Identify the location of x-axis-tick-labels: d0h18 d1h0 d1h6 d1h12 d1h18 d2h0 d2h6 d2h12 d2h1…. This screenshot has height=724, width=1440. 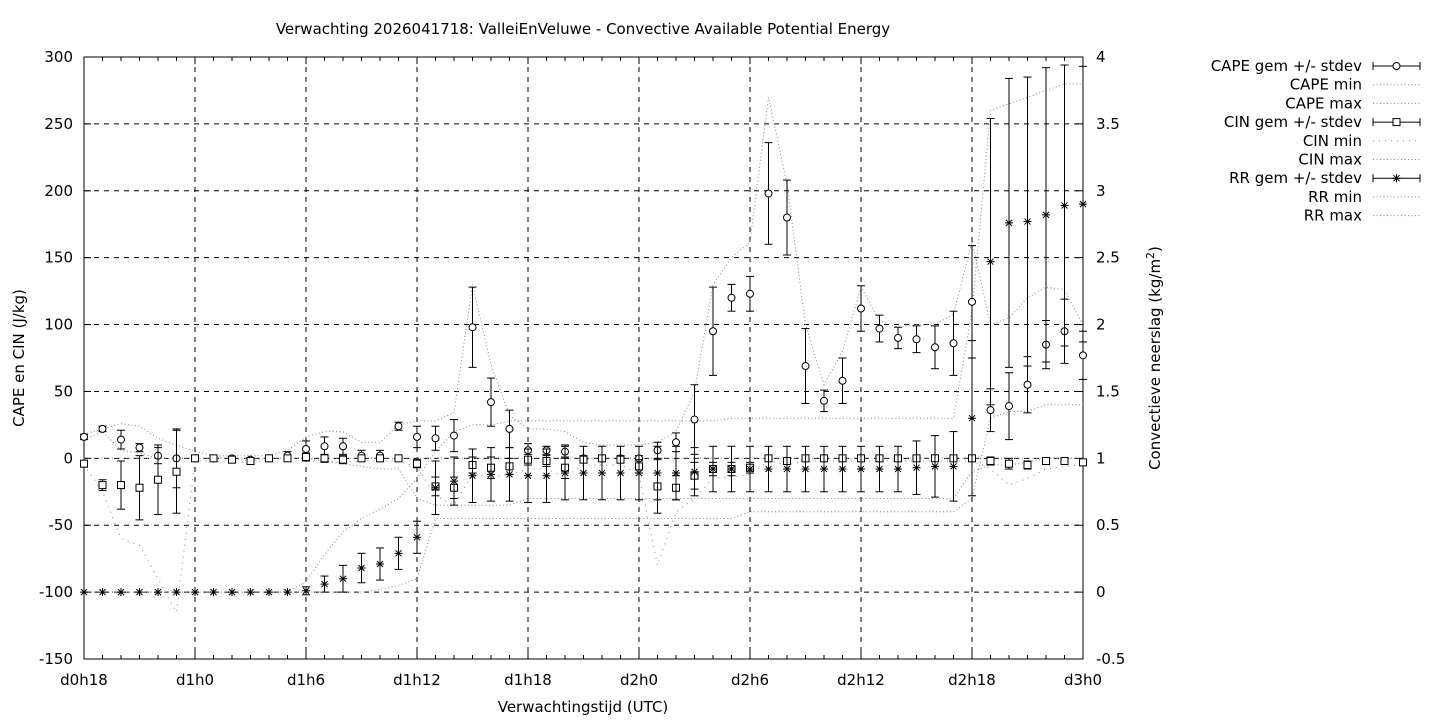
(581, 680).